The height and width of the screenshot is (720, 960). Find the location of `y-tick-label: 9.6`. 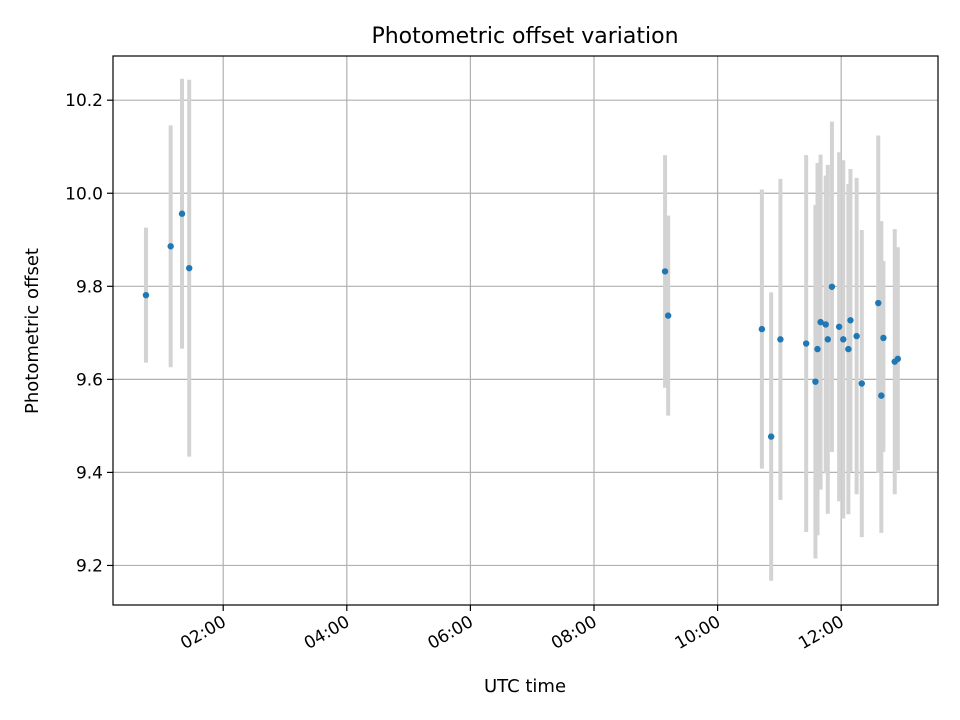

y-tick-label: 9.6 is located at coordinates (89, 380).